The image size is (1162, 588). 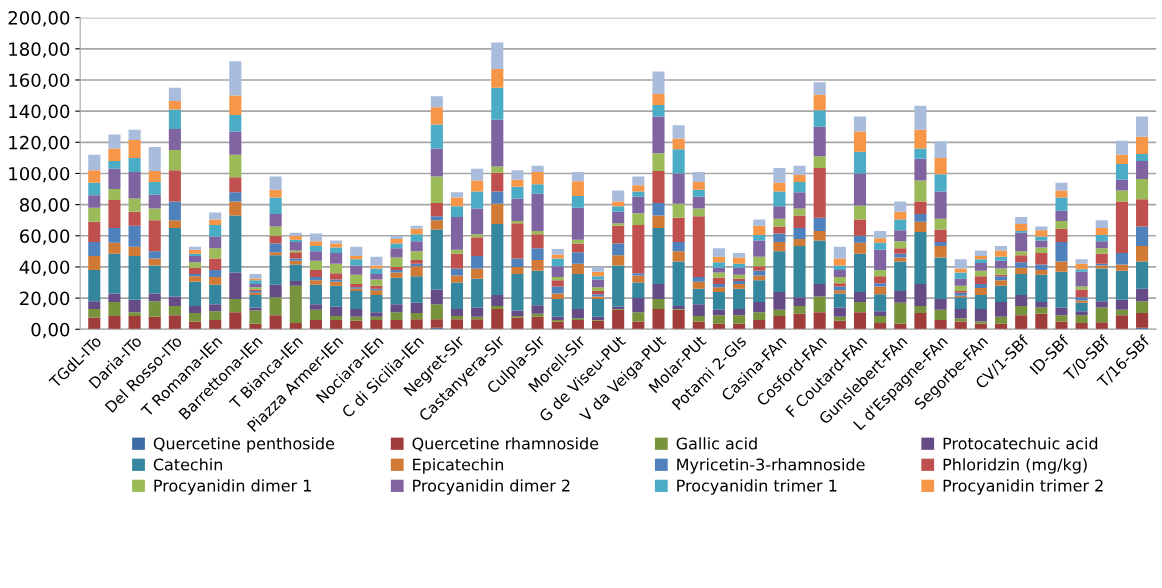 I want to click on legend-label: Procyanidin trimer 1, so click(x=757, y=487).